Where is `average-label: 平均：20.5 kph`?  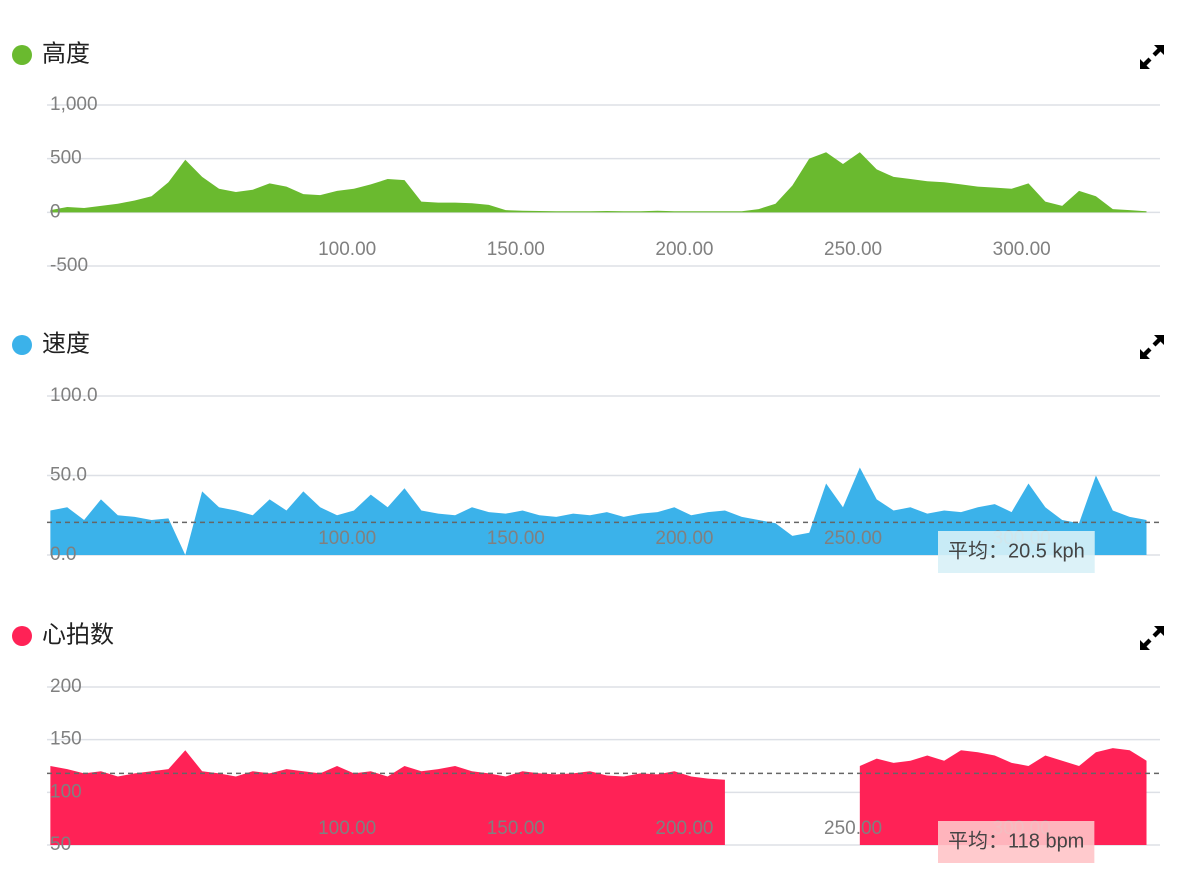
average-label: 平均：20.5 kph is located at coordinates (1016, 550).